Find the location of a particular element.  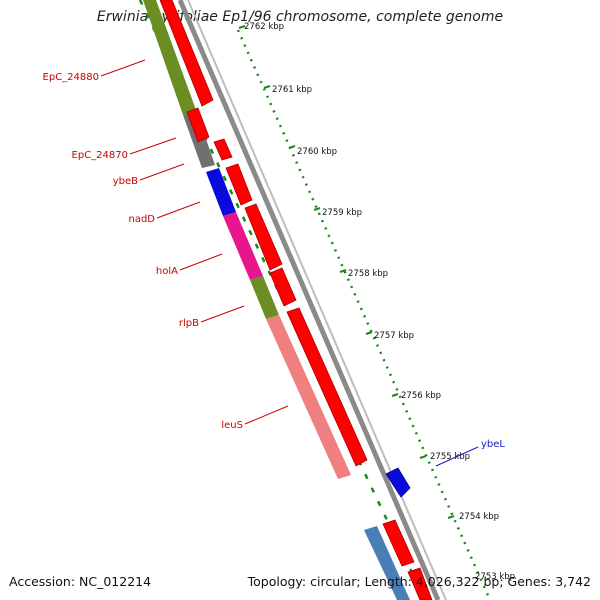

gene-label-EpC_24870: EpC_24870 is located at coordinates (100, 155).